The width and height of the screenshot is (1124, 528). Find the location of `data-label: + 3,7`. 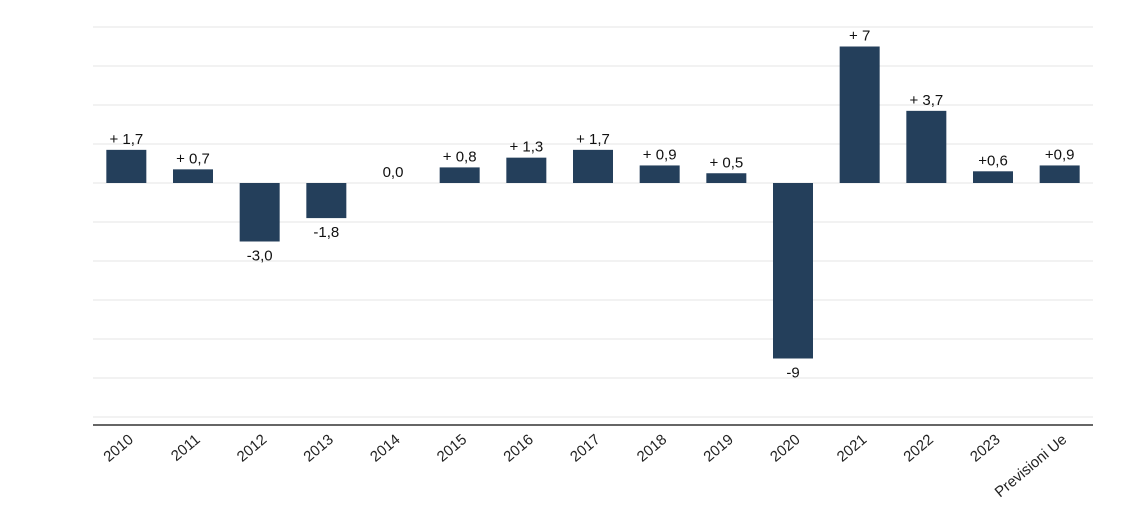

data-label: + 3,7 is located at coordinates (926, 100).